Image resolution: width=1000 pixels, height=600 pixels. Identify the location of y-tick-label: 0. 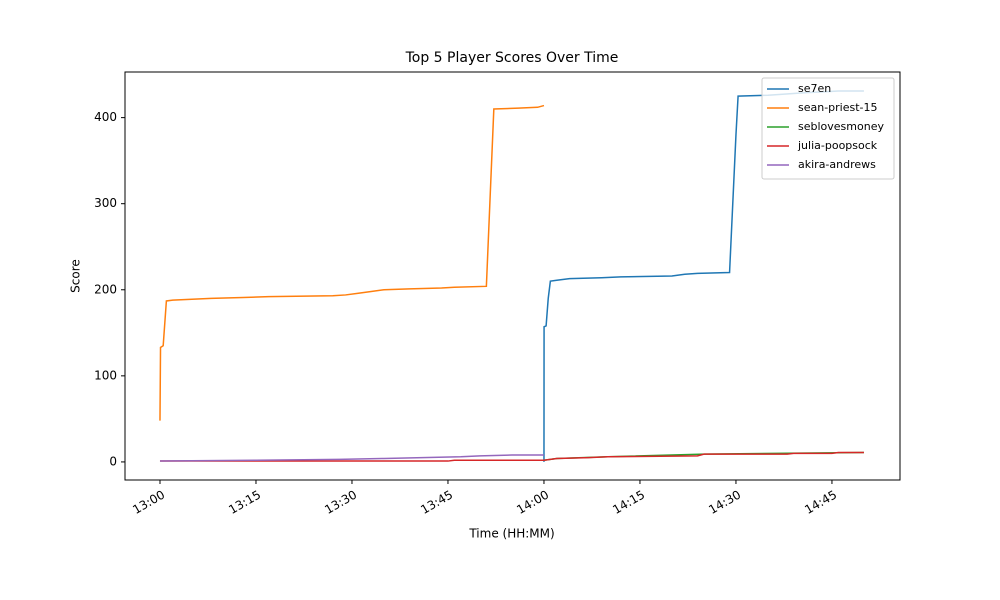
(113, 461).